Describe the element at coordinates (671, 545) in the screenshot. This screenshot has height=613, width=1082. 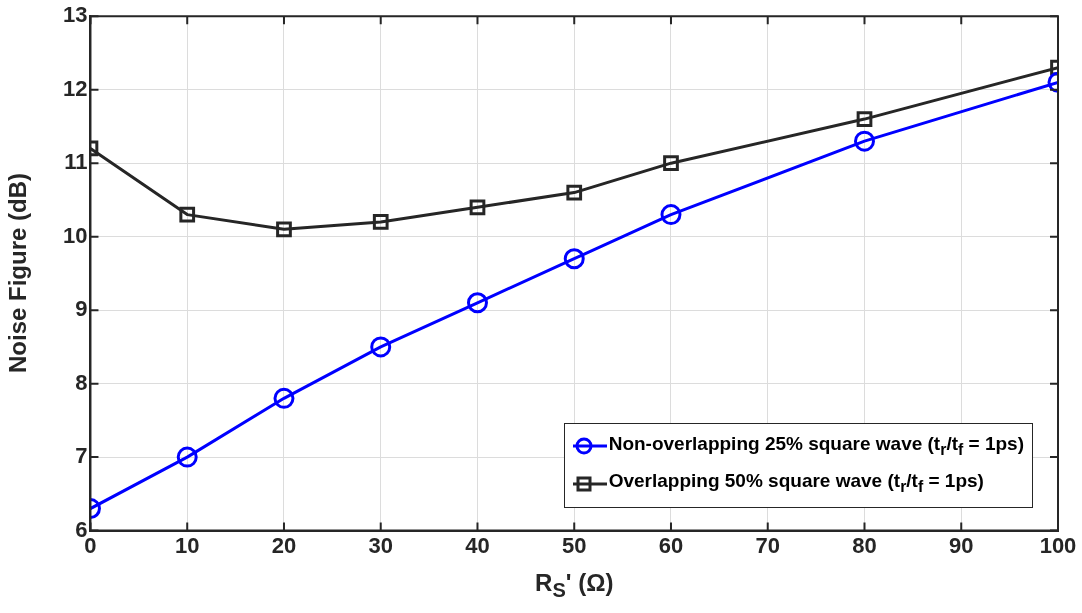
I see `x-tick-label: 60` at that location.